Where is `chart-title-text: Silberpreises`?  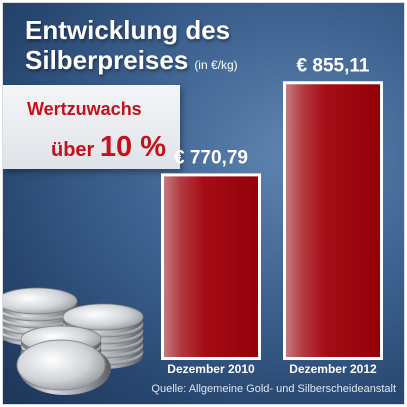 chart-title-text: Silberpreises is located at coordinates (107, 60).